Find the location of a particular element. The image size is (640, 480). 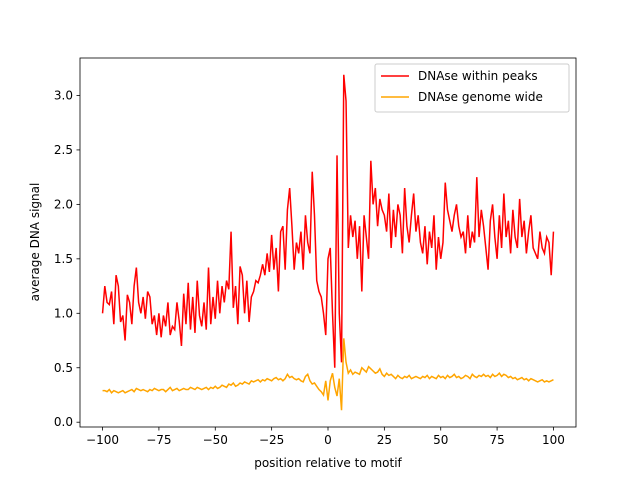

x-tick-label: 25 is located at coordinates (384, 440).